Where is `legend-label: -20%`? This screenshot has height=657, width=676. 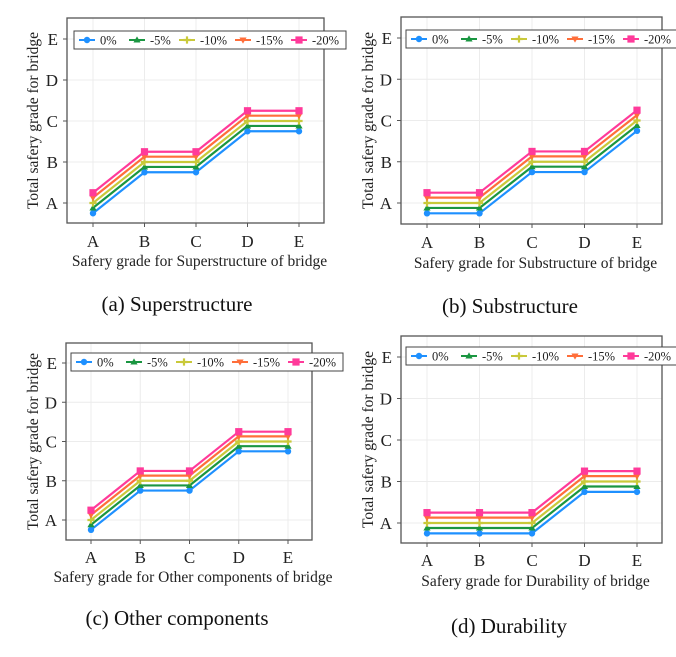
legend-label: -20% is located at coordinates (322, 363).